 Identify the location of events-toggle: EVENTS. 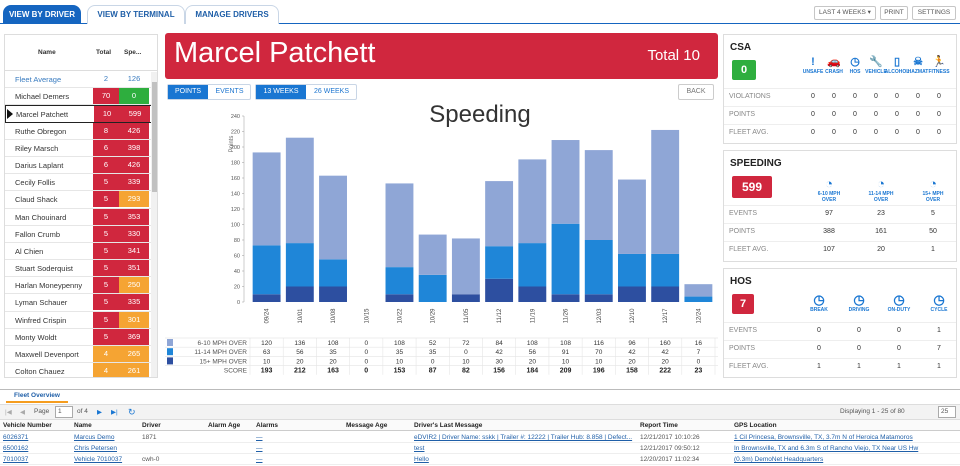
(229, 91).